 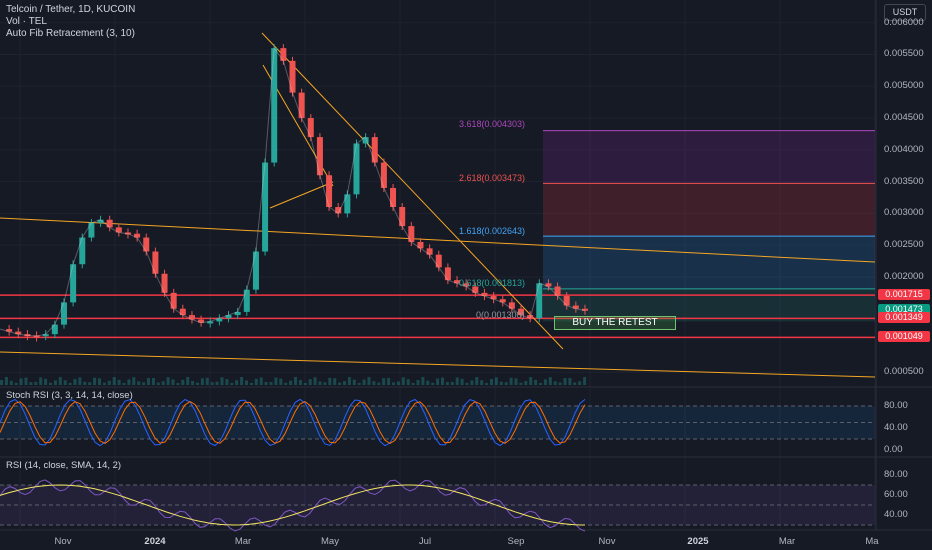 What do you see at coordinates (904, 149) in the screenshot?
I see `price-tick-label: 0.004000` at bounding box center [904, 149].